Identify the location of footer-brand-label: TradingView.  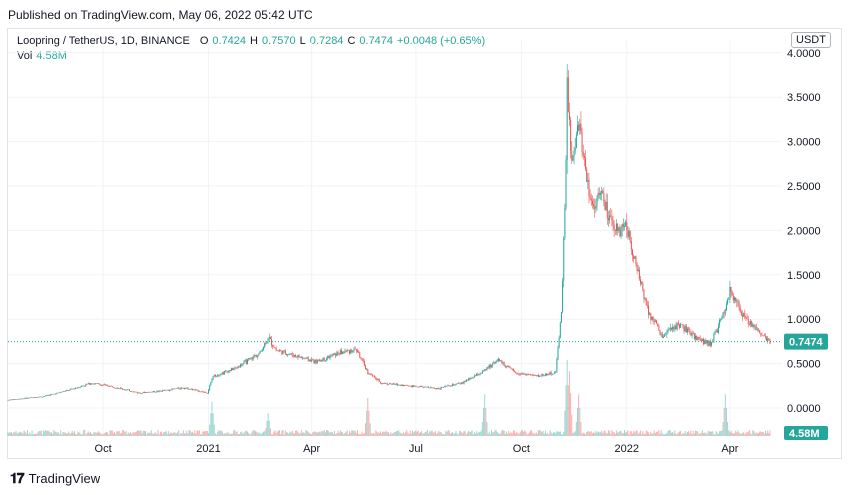
(64, 478).